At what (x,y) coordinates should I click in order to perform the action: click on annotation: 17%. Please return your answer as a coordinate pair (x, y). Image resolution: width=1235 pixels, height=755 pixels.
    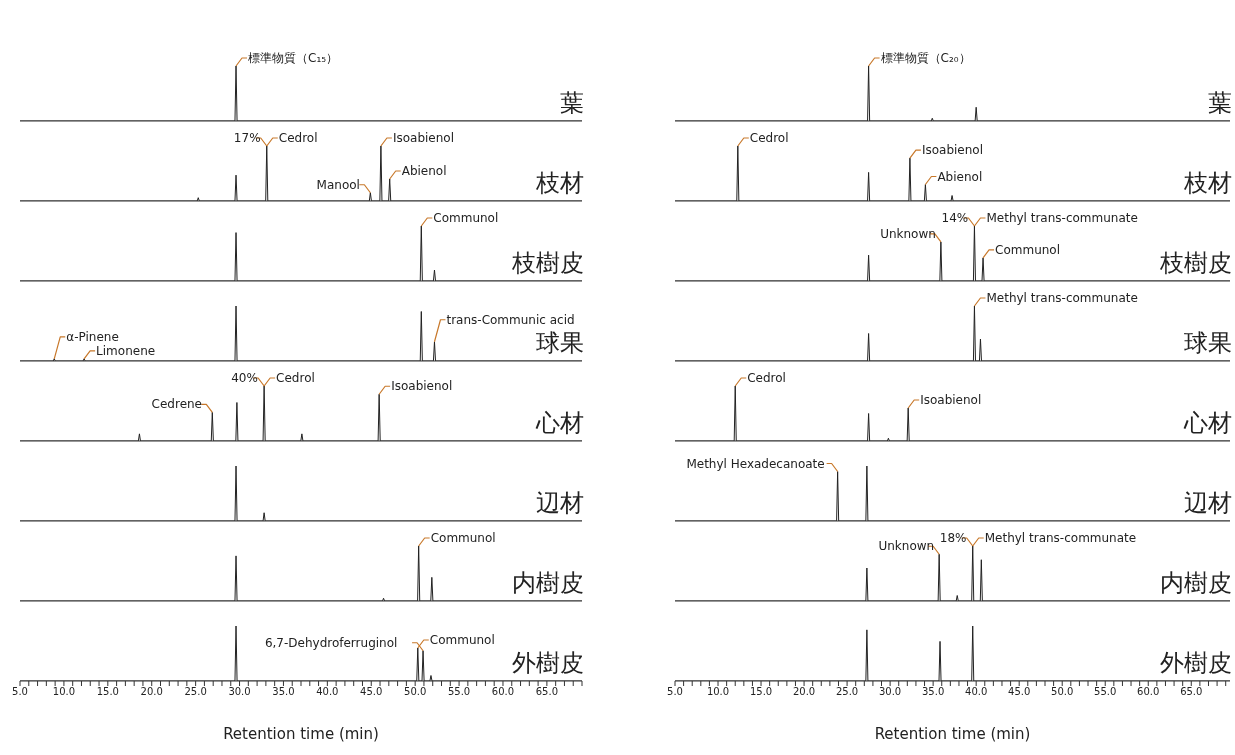
    Looking at the image, I should click on (247, 138).